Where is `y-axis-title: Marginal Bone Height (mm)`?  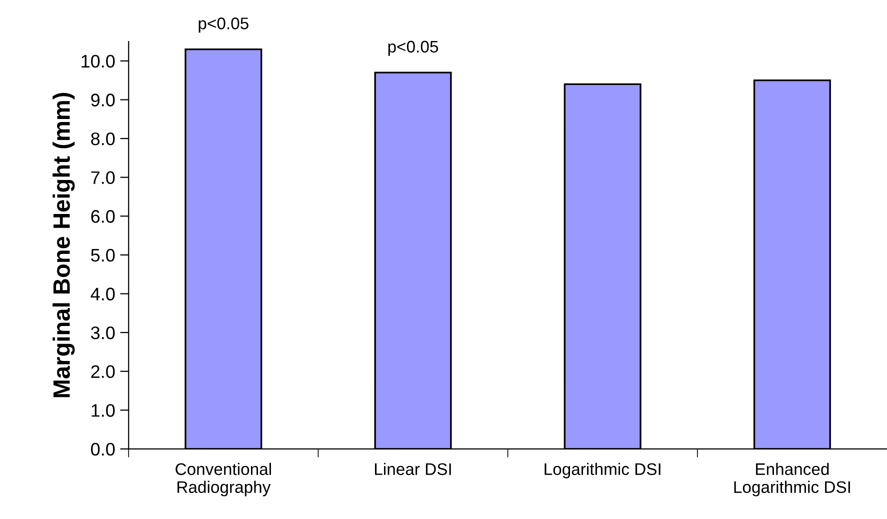
y-axis-title: Marginal Bone Height (mm) is located at coordinates (63, 245).